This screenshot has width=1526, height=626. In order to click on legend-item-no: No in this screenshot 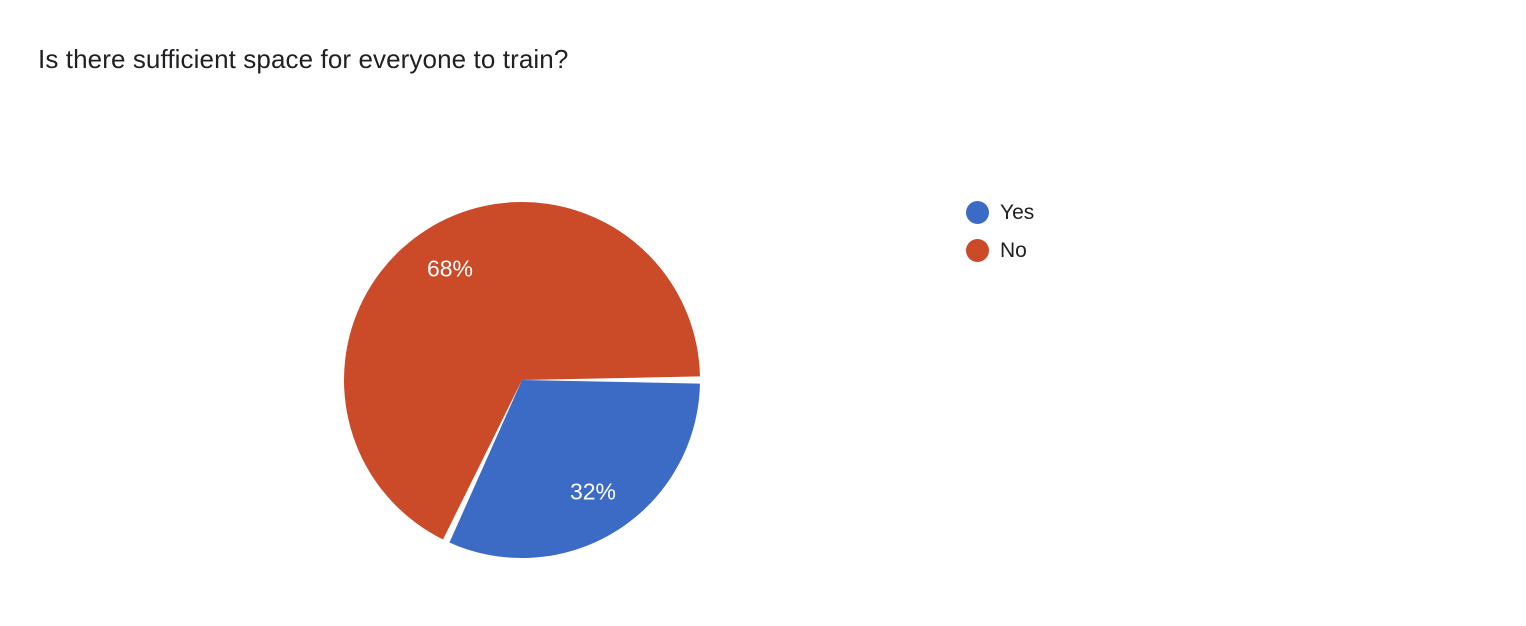, I will do `click(1086, 250)`.